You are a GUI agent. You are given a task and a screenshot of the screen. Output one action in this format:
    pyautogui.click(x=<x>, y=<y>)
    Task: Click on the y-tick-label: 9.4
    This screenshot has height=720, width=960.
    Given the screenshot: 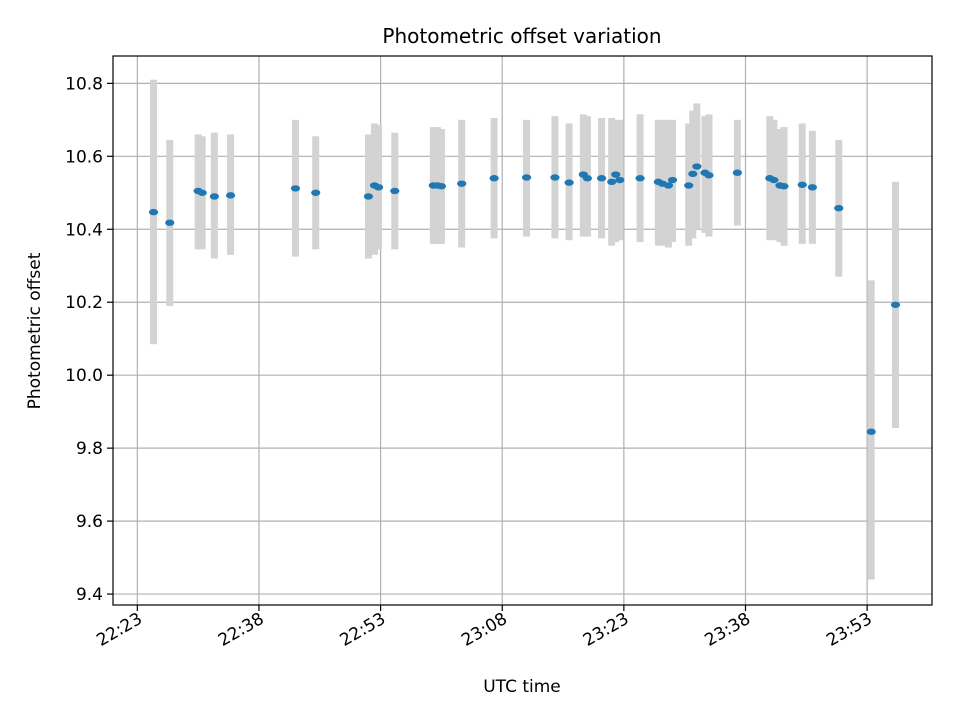 What is the action you would take?
    pyautogui.click(x=89, y=595)
    